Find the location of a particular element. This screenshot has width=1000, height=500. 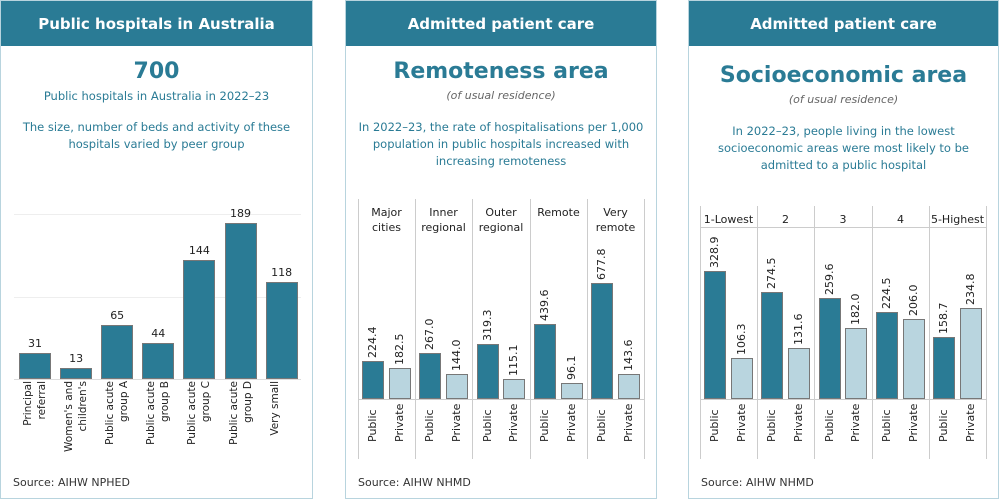

x-tick-label: Principal referral is located at coordinates (35, 403).